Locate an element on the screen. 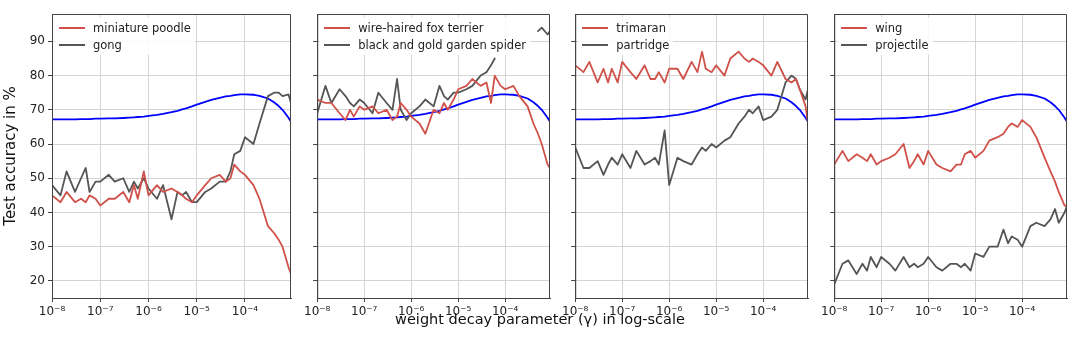 The height and width of the screenshot is (338, 1080). y-tick-label: 70 is located at coordinates (37, 108).